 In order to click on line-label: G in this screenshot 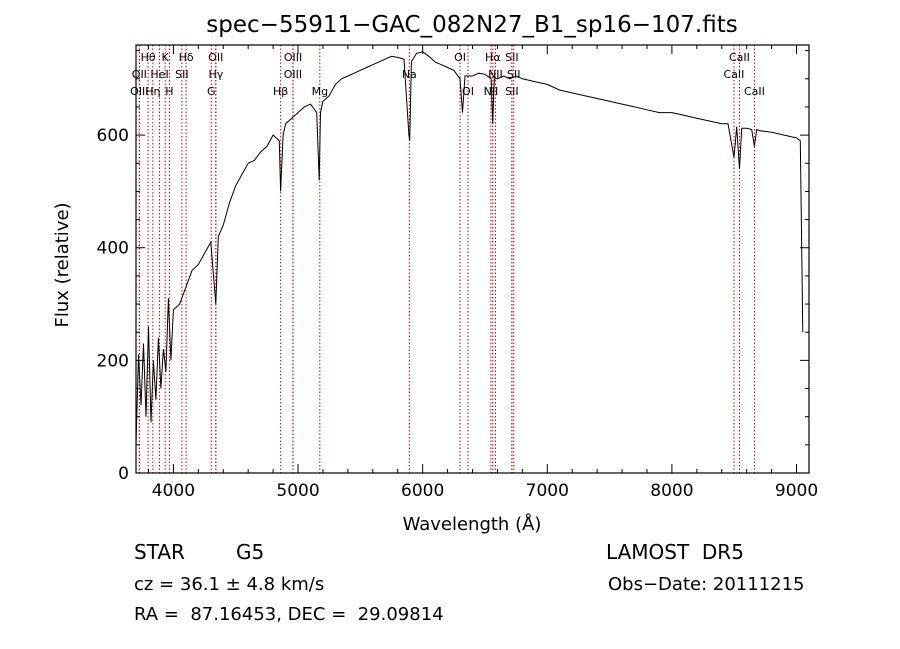, I will do `click(211, 91)`.